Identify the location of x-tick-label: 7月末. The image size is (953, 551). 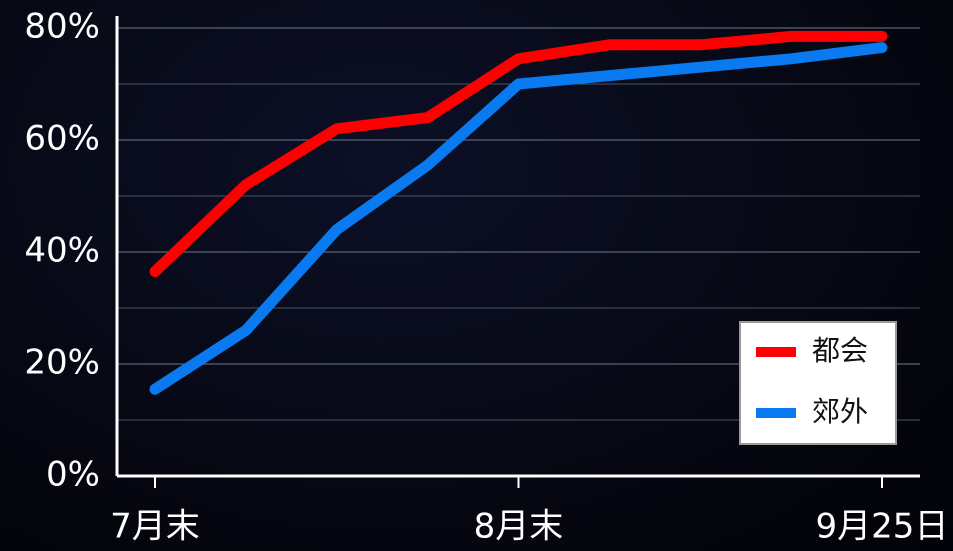
(155, 527).